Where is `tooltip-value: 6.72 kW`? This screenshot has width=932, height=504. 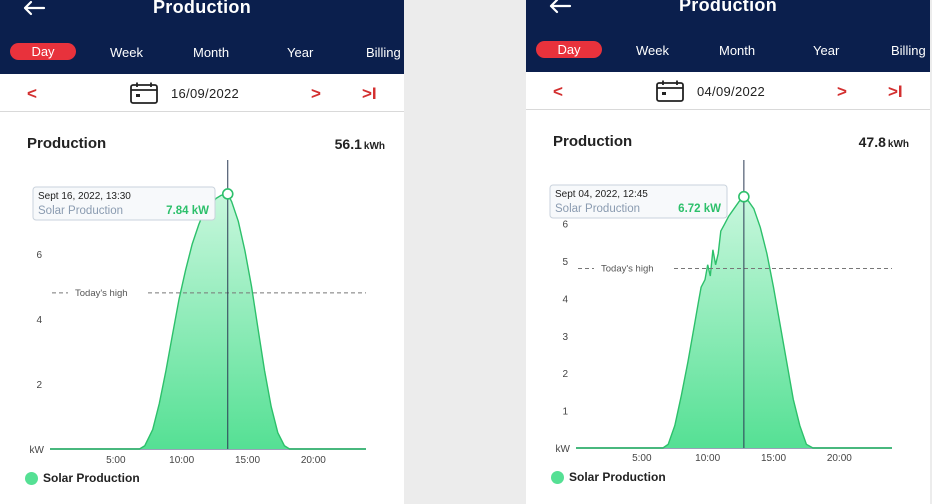 tooltip-value: 6.72 kW is located at coordinates (699, 209).